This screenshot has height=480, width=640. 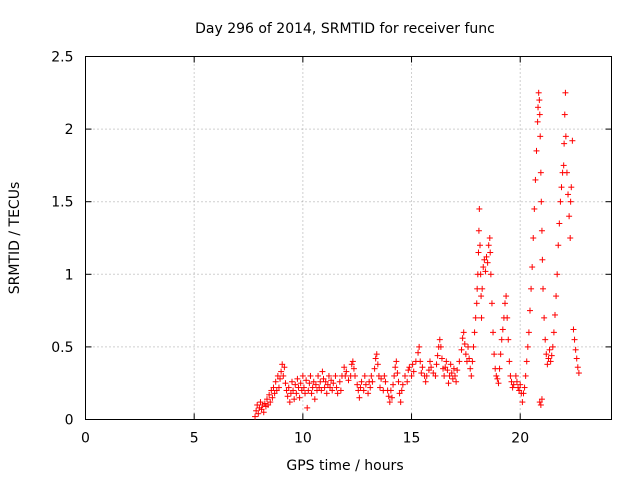 I want to click on x-tick-label: 5, so click(x=194, y=439).